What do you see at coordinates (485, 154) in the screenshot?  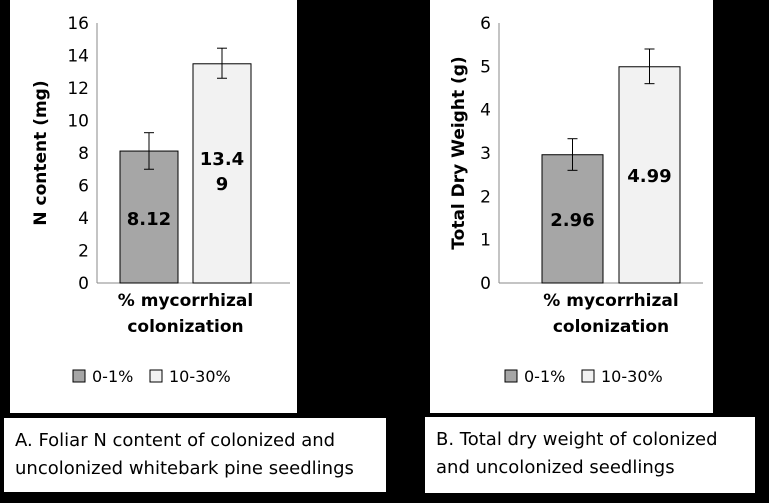 I see `y-tick-label: 3` at bounding box center [485, 154].